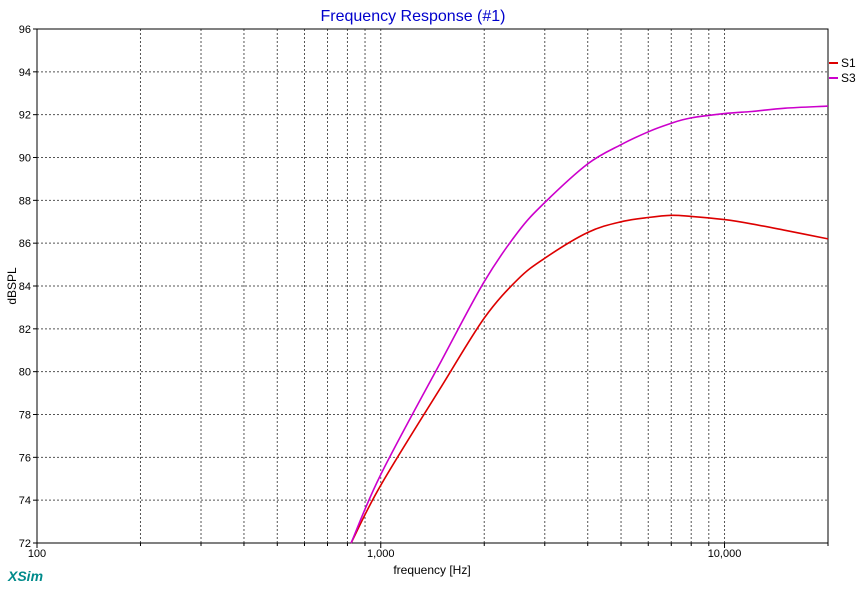 This screenshot has width=864, height=590. What do you see at coordinates (25, 576) in the screenshot?
I see `brand-logo-text: XSim` at bounding box center [25, 576].